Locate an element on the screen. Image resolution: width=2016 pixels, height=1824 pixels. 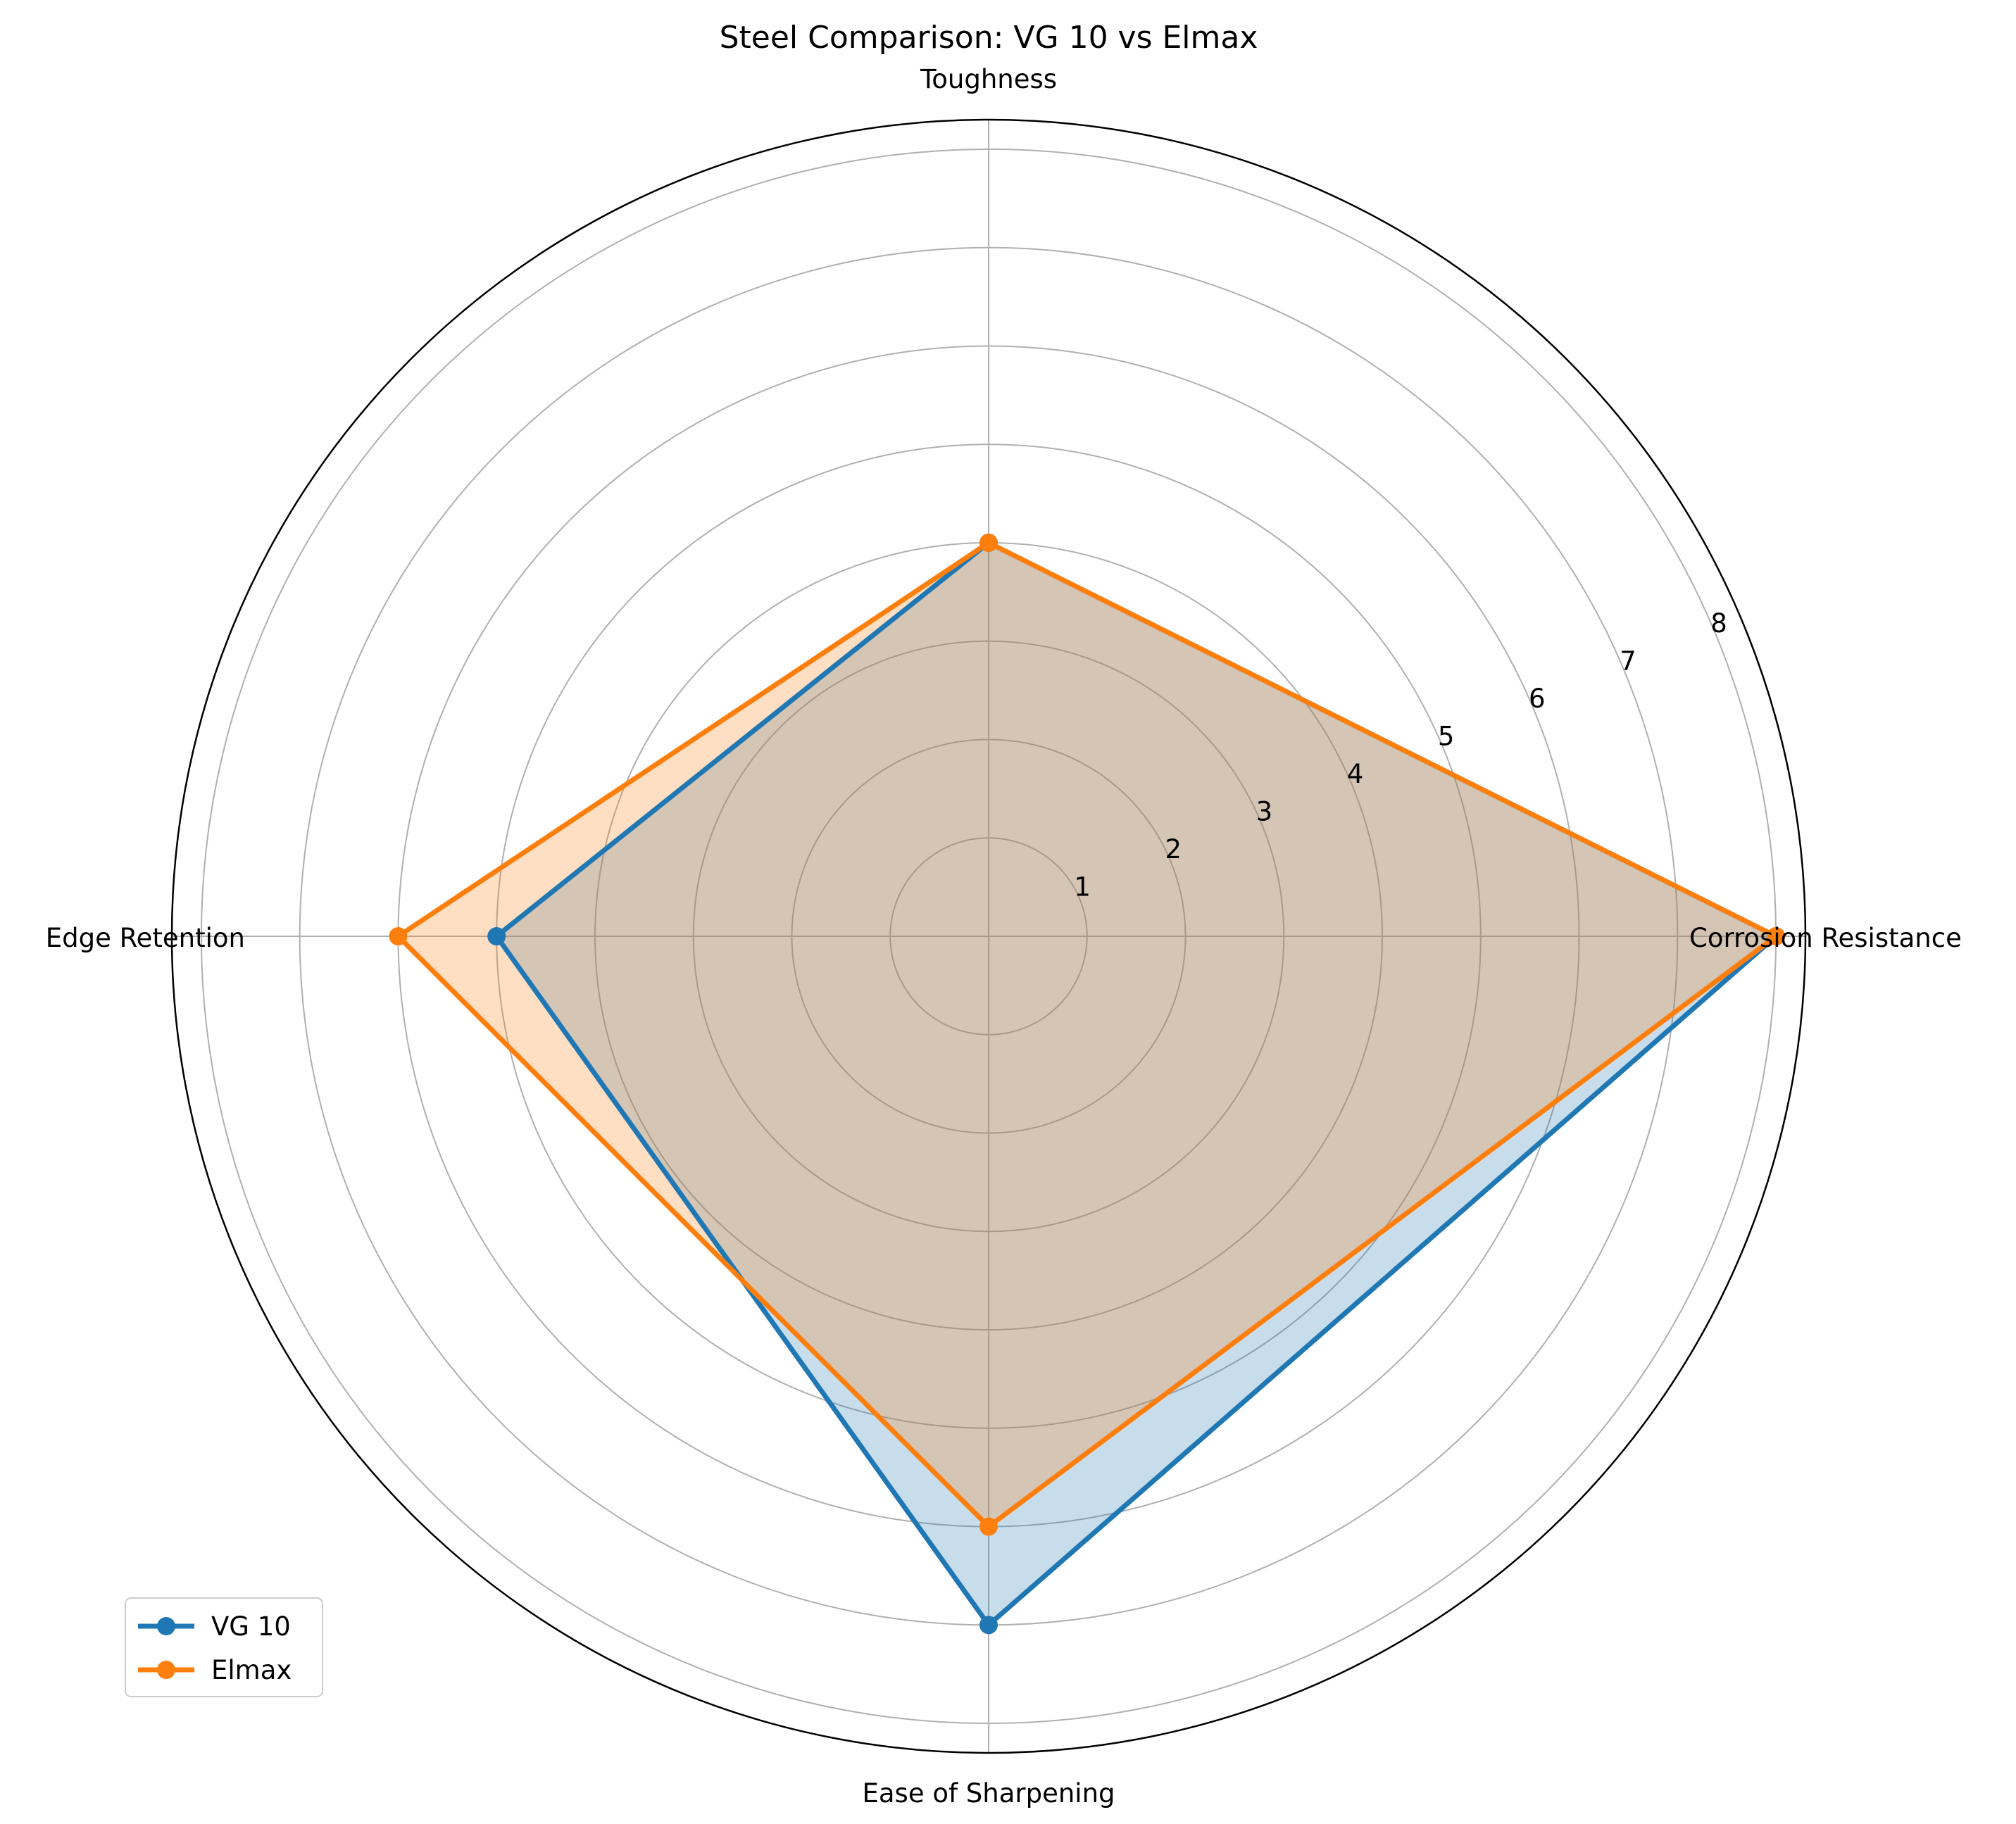
legend-marker-vg10 is located at coordinates (166, 1626).